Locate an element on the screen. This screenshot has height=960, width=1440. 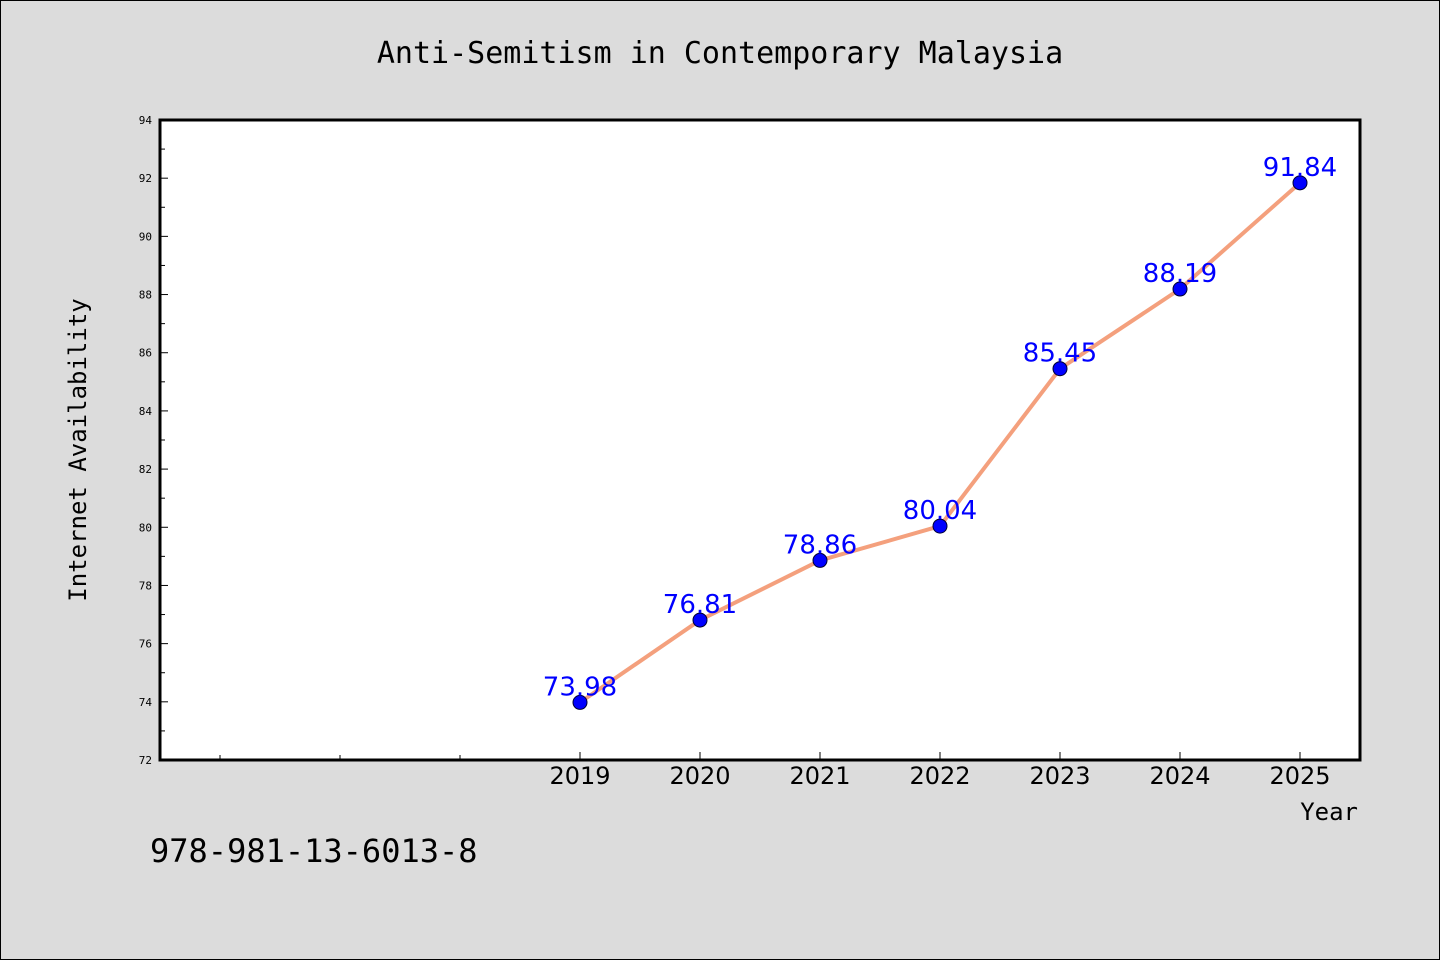
y-tick-label: 76 is located at coordinates (145, 644).